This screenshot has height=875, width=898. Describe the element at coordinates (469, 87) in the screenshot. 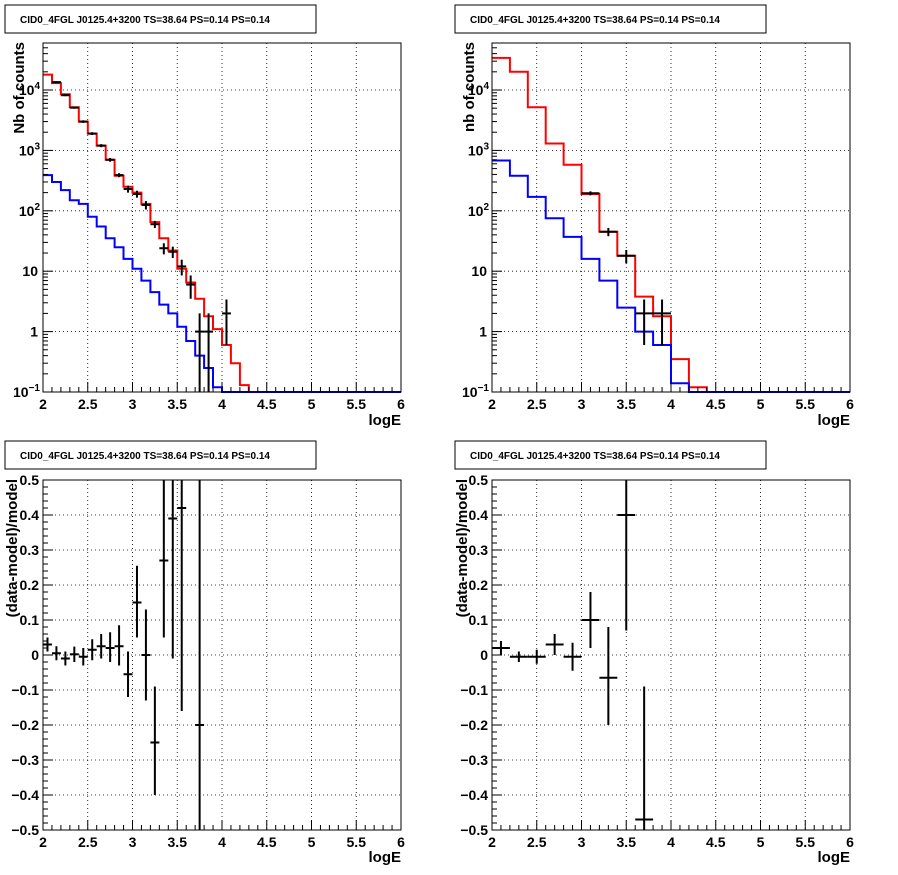

I see `panel-2-y-label: nb of counts` at that location.